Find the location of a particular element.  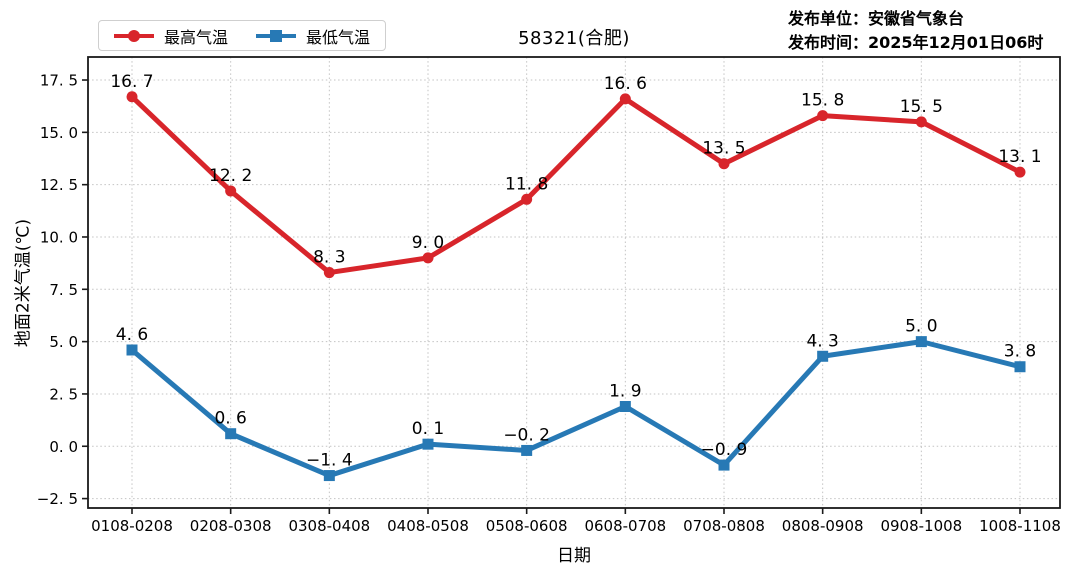

data-point-label: 3. 8 is located at coordinates (1020, 352).